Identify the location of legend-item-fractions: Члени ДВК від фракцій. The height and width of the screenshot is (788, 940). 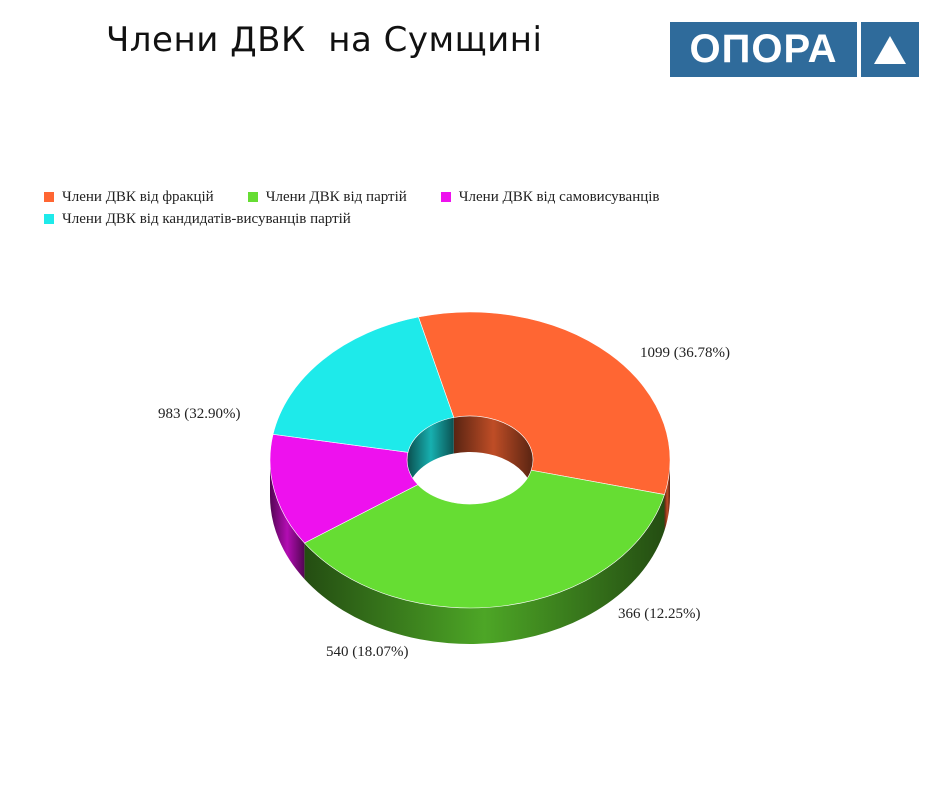
(129, 197).